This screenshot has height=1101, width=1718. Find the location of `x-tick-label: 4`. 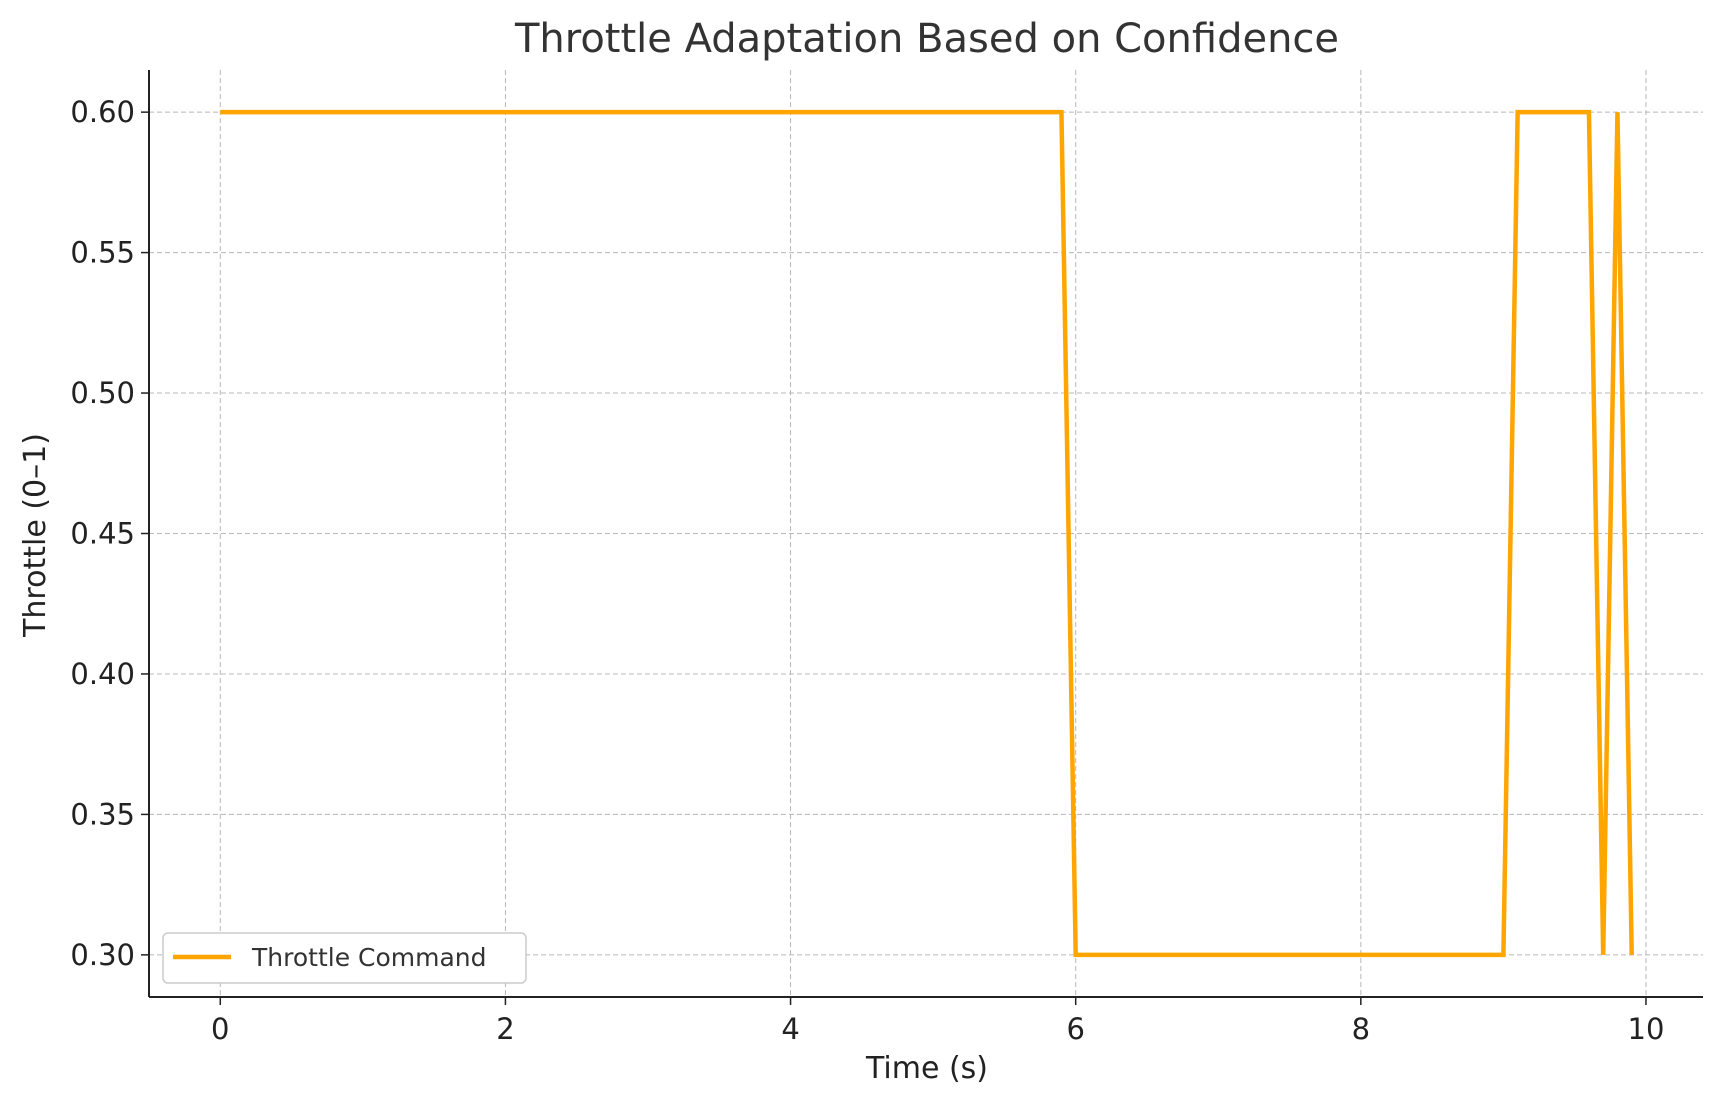

x-tick-label: 4 is located at coordinates (790, 1029).